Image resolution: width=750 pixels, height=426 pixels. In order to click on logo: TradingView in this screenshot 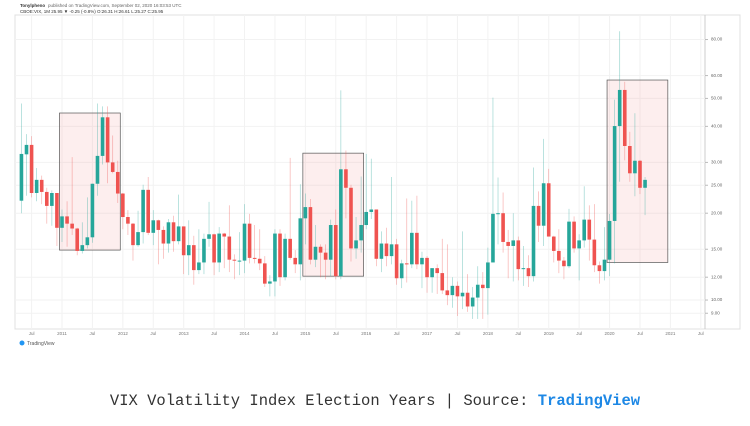, I will do `click(37, 343)`.